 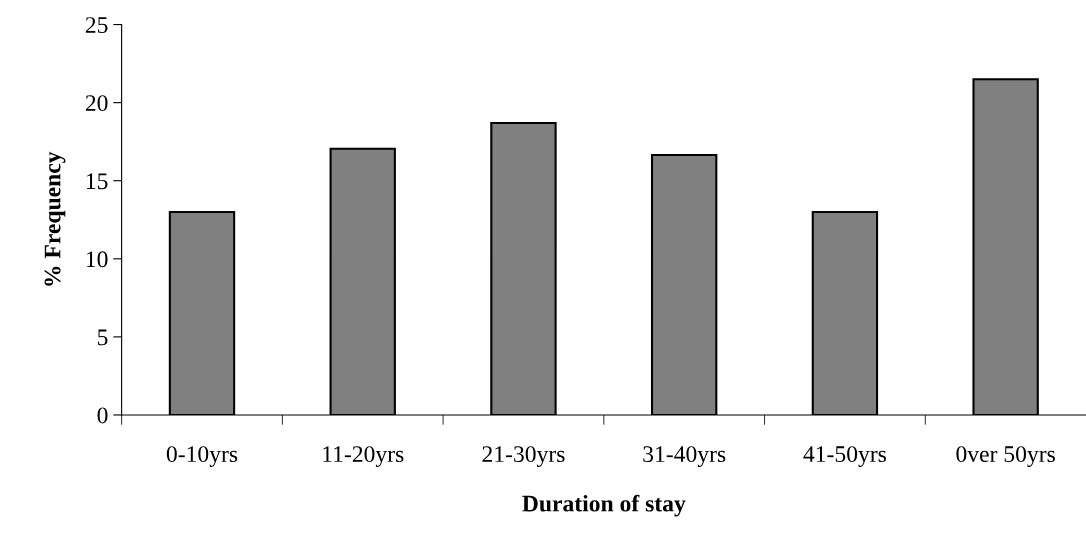 What do you see at coordinates (96, 103) in the screenshot?
I see `y-tick-label: 20` at bounding box center [96, 103].